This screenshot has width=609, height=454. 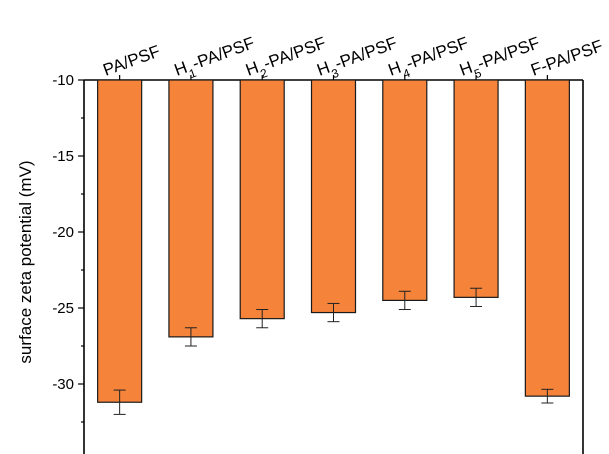 What do you see at coordinates (286, 59) in the screenshot?
I see `x-category-label: H2-PA/PSF` at bounding box center [286, 59].